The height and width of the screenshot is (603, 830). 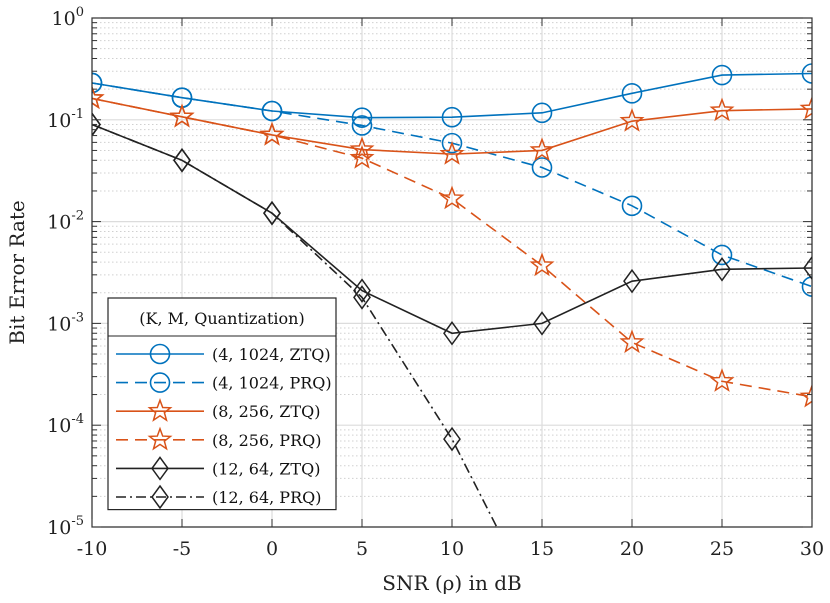 What do you see at coordinates (266, 497) in the screenshot?
I see `legend-label: (12, 64, PRQ)` at bounding box center [266, 497].